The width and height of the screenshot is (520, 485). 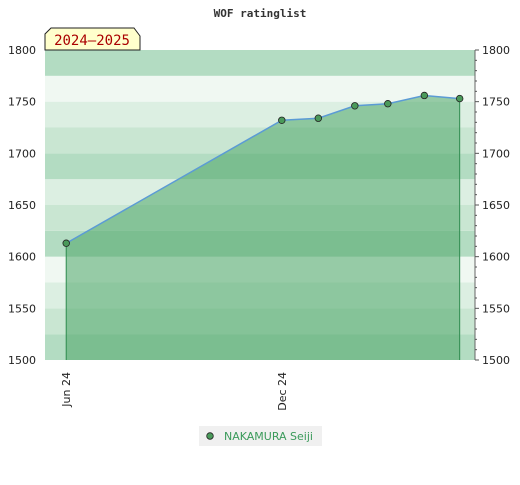 I want to click on x-tick-label: Dec 24, so click(x=282, y=391).